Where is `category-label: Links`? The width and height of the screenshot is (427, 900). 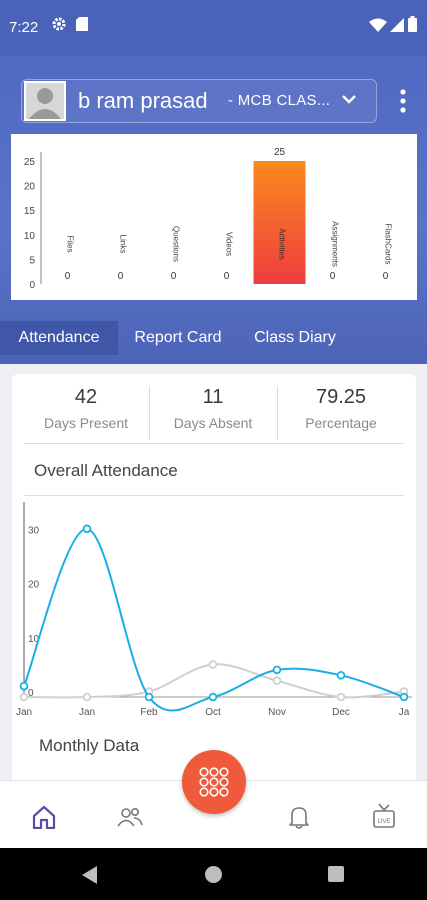 category-label: Links is located at coordinates (123, 244).